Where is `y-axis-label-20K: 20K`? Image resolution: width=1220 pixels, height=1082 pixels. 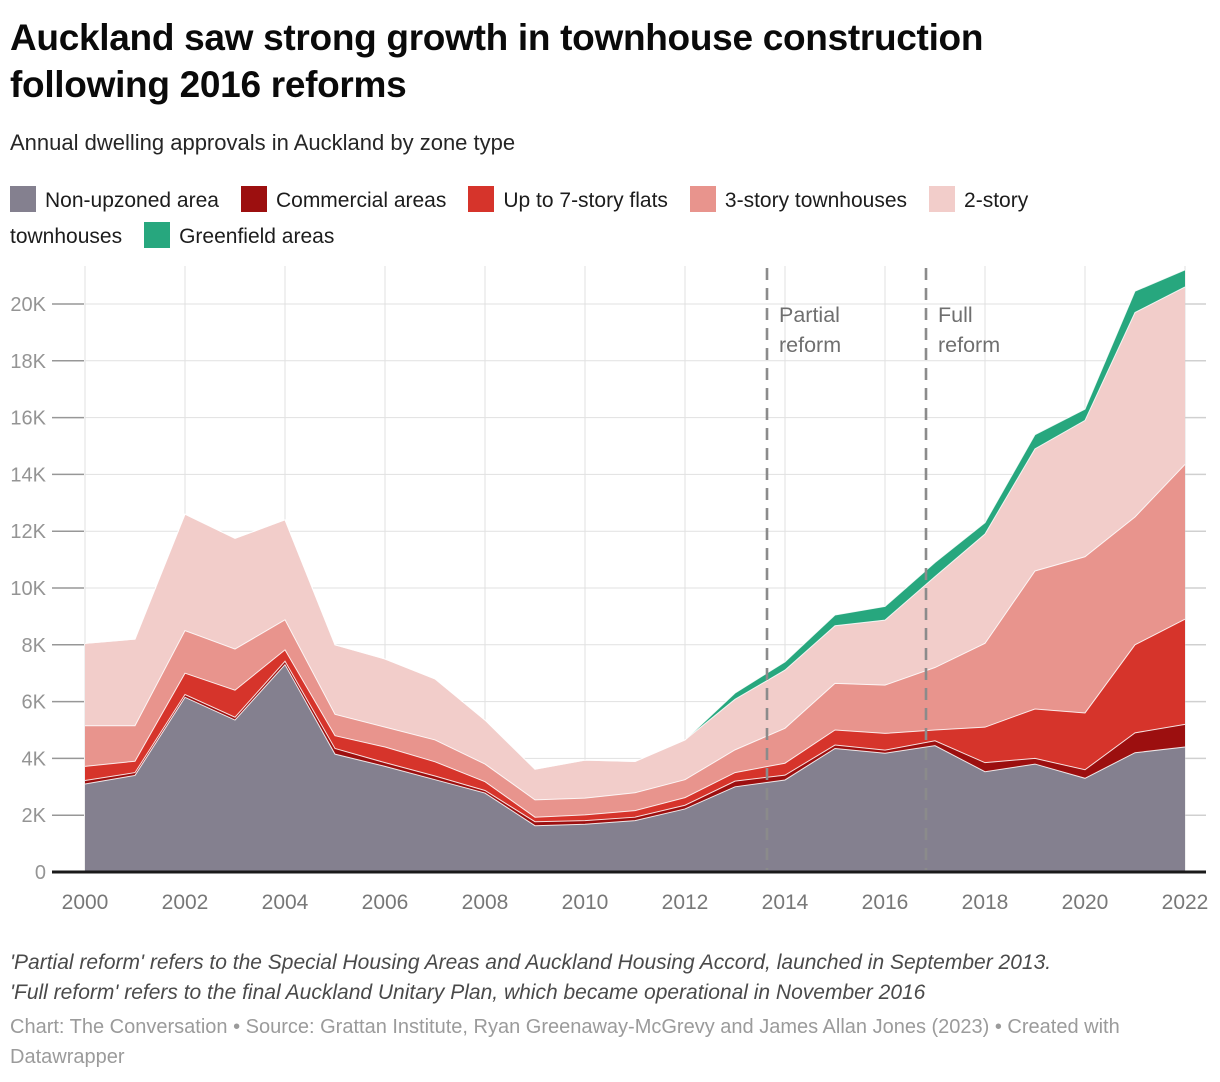
y-axis-label-20K: 20K is located at coordinates (28, 305).